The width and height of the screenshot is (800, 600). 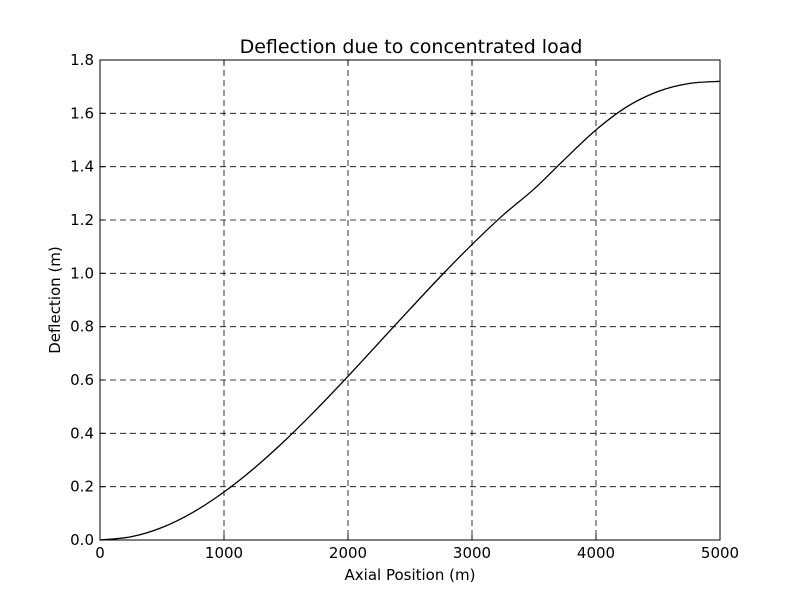 I want to click on y-tick-label: 1.0, so click(x=82, y=273).